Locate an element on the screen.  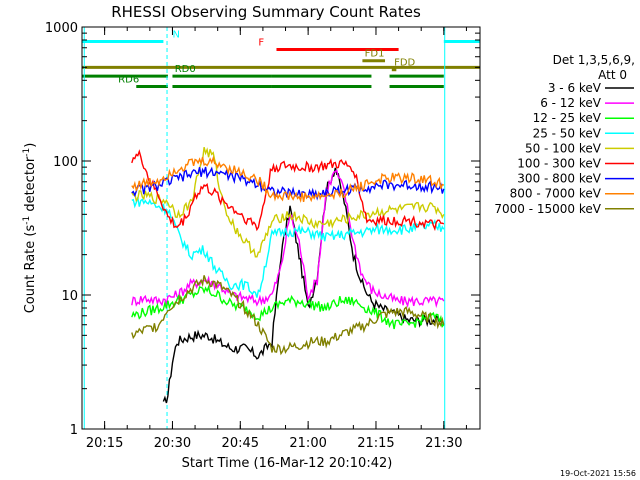
y-axis-label-mid: detector is located at coordinates (30, 186).